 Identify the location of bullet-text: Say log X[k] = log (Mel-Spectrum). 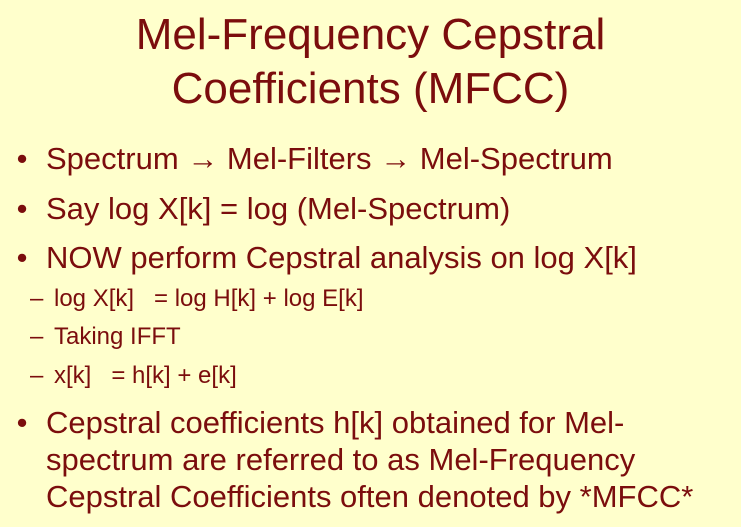
(278, 208).